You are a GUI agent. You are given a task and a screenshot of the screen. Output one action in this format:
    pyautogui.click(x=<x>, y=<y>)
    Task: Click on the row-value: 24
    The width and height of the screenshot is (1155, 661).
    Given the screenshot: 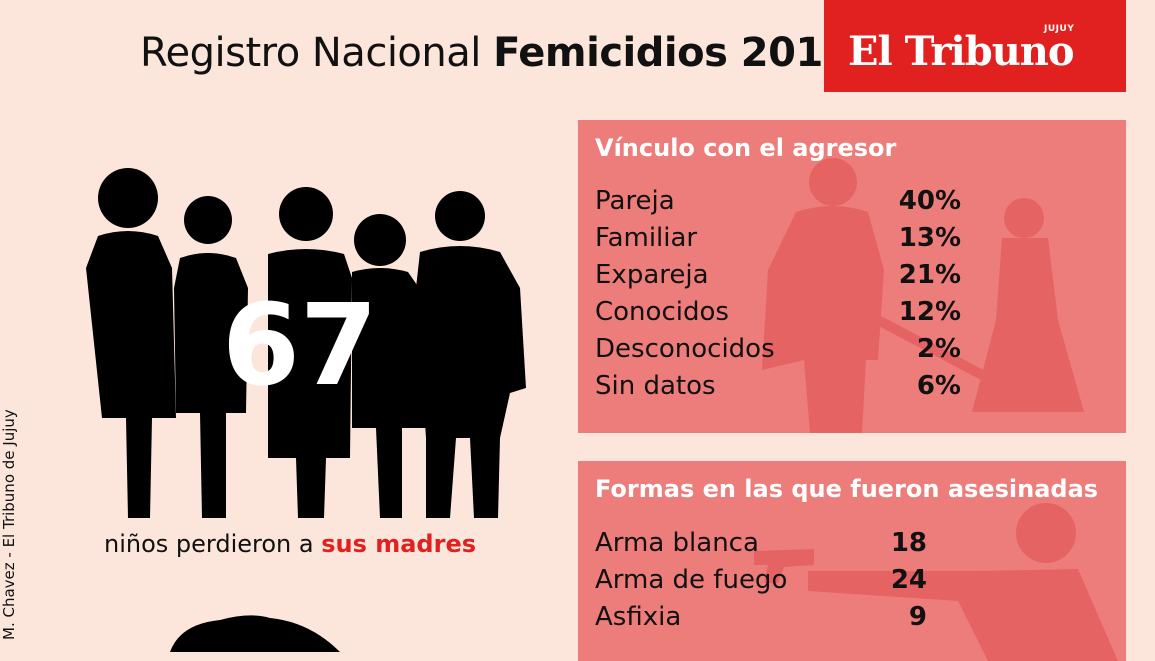 What is the action you would take?
    pyautogui.click(x=908, y=580)
    